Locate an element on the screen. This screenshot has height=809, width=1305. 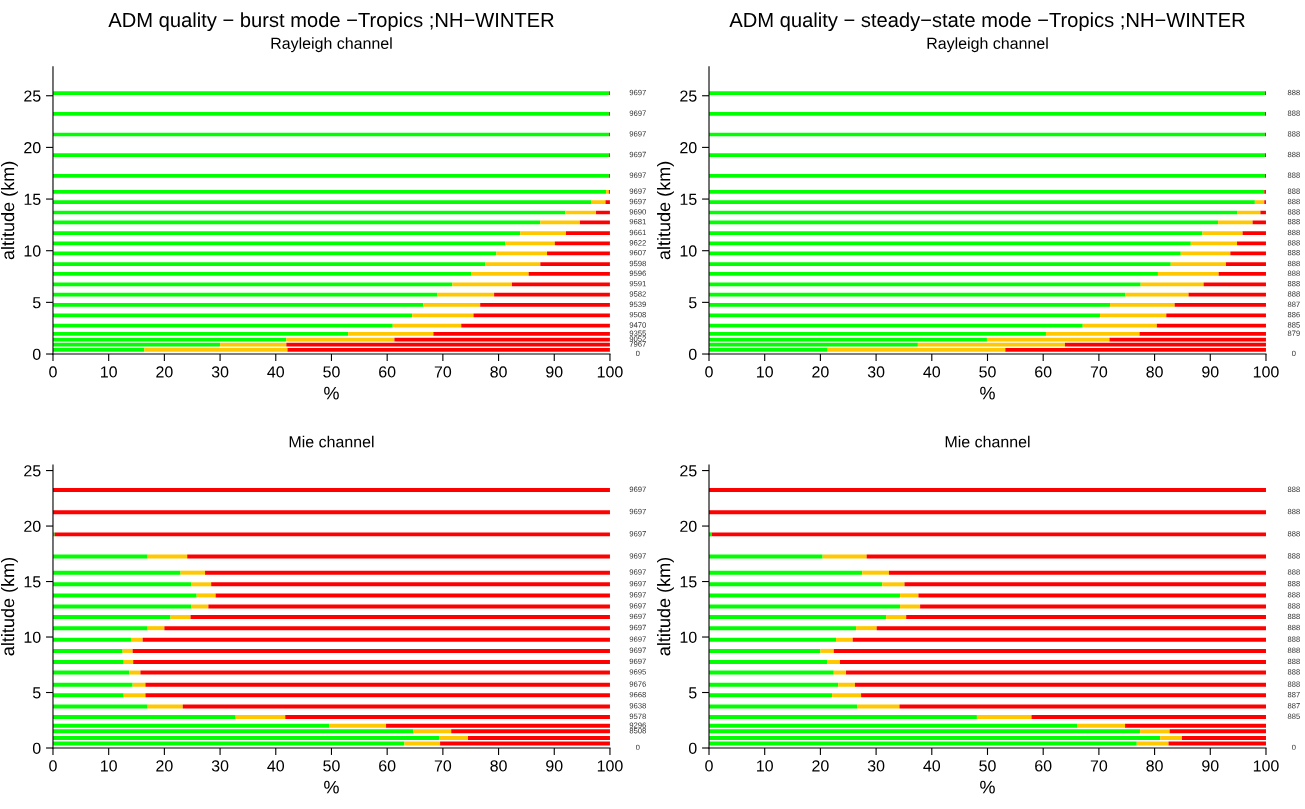
chart-title: ADM quality − burst mode −Tropics ;NH−WINTER is located at coordinates (331, 22).